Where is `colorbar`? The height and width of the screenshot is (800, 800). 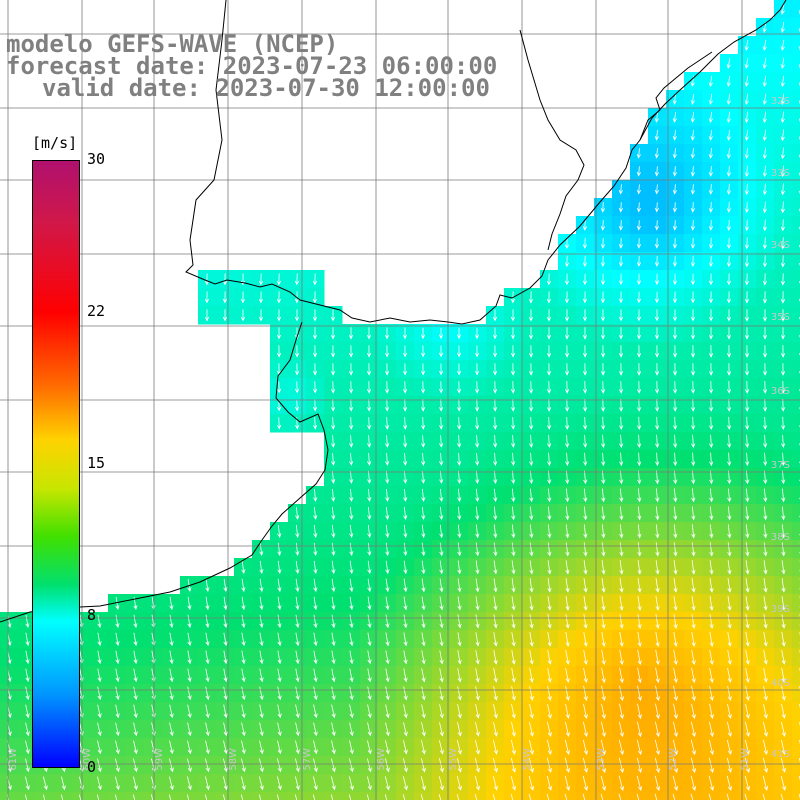
colorbar is located at coordinates (56, 464).